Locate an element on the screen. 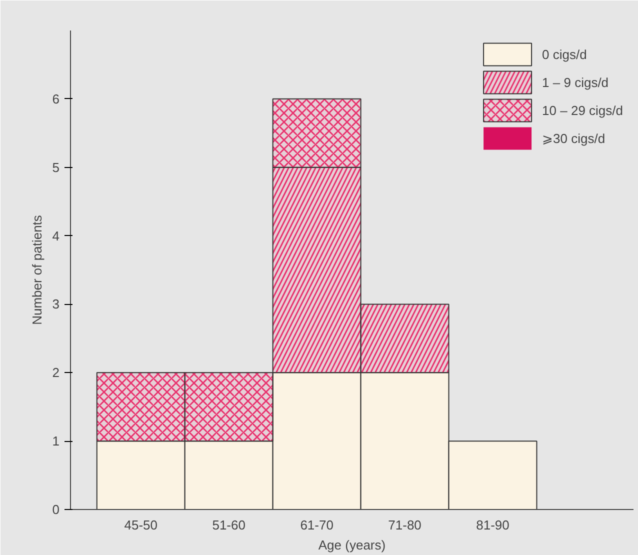  y-tick-label: 2 is located at coordinates (56, 372).